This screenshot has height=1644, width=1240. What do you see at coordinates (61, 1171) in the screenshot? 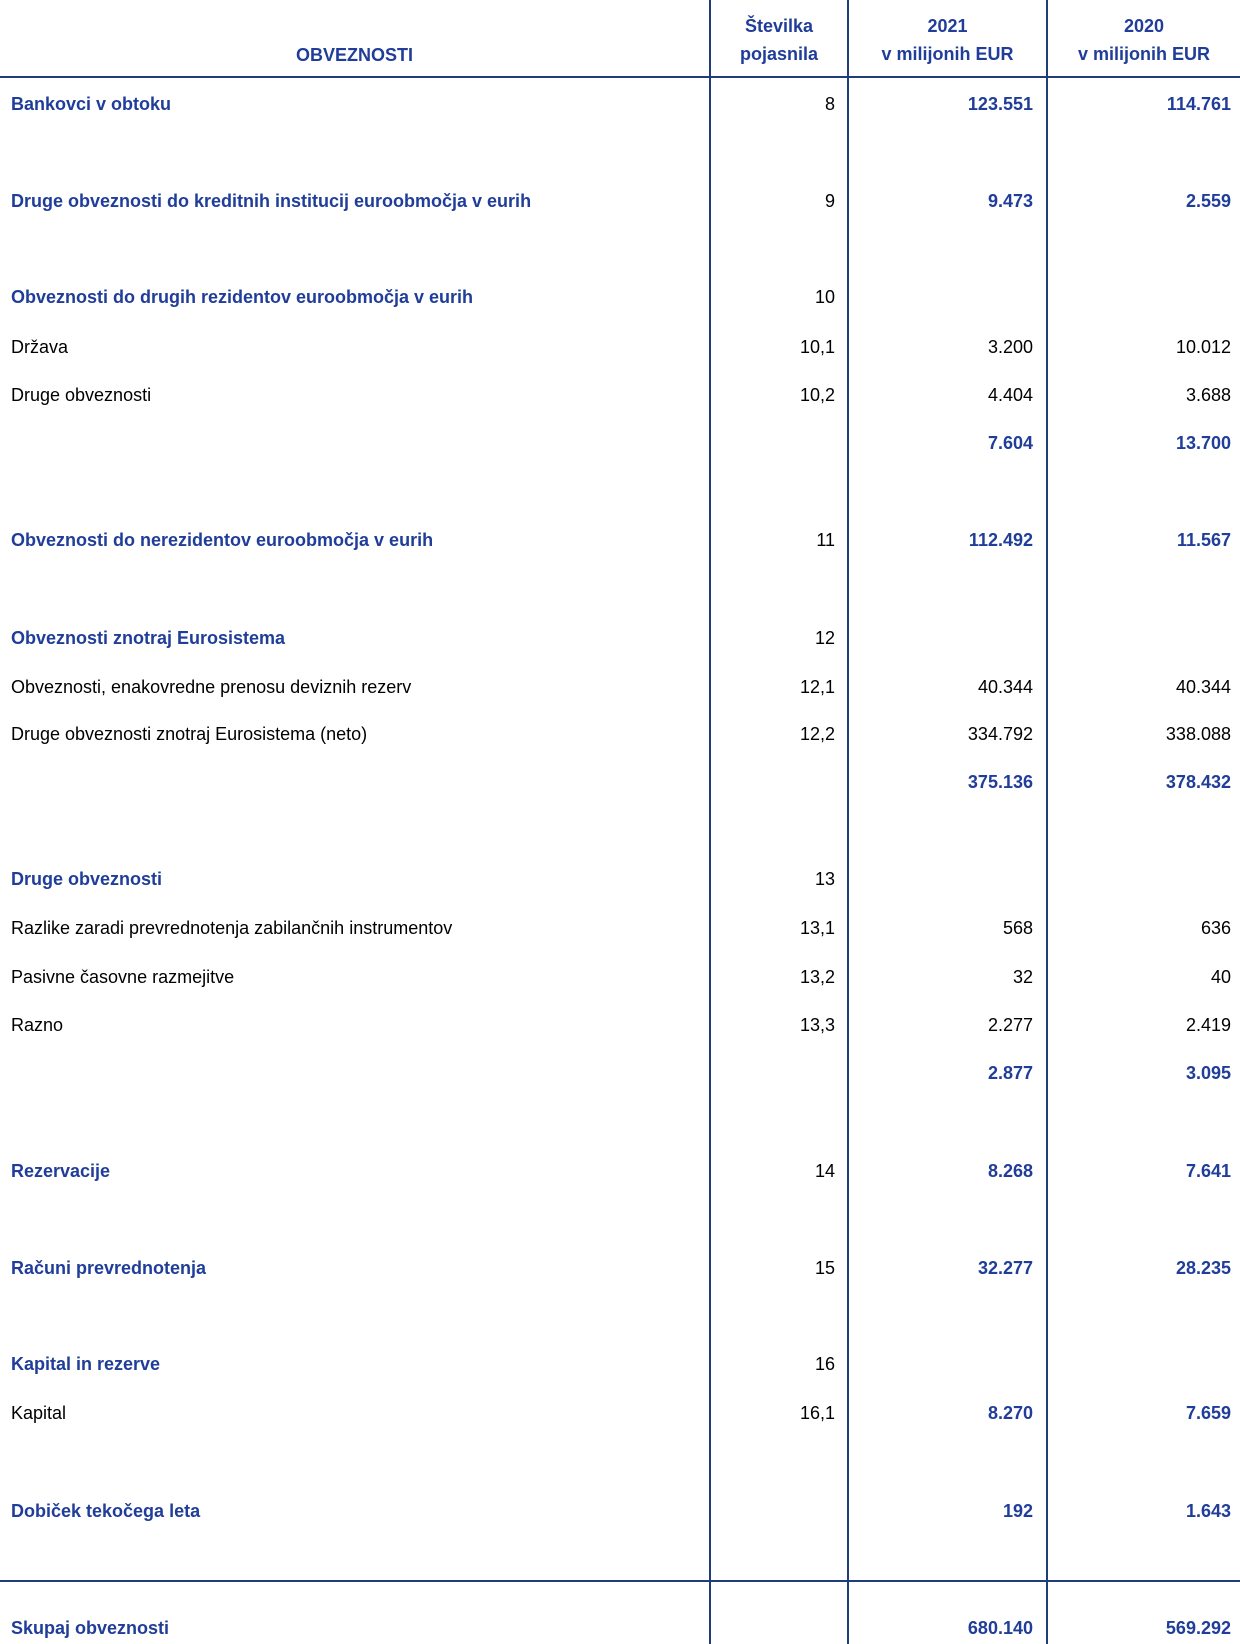
I see `row-label: Rezervacije` at bounding box center [61, 1171].